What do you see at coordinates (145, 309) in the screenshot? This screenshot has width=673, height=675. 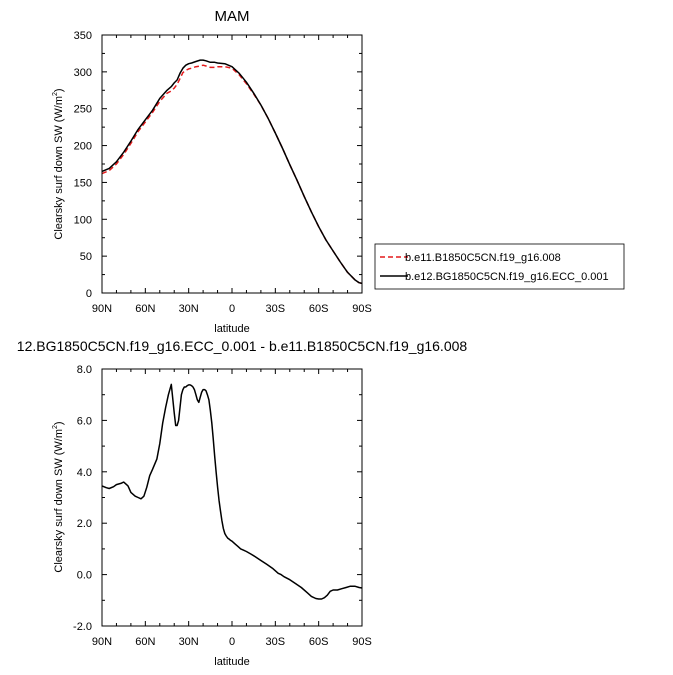 I see `top-x-tick-label: 60N` at bounding box center [145, 309].